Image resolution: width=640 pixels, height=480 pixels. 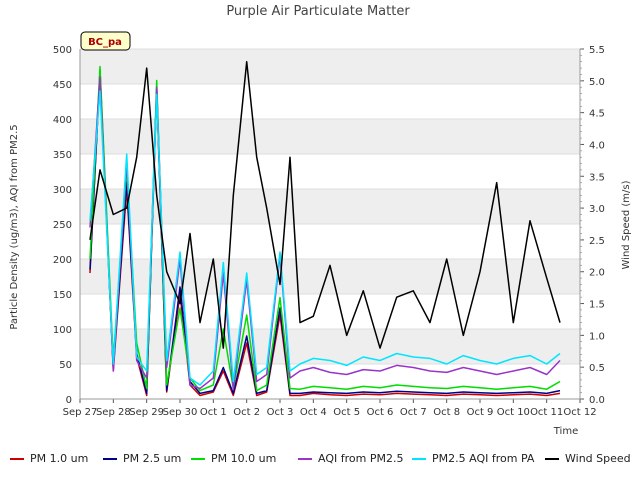 What do you see at coordinates (14, 226) in the screenshot?
I see `y-axis-label: Particle Density (ug/m3), AQI from PM2.5` at bounding box center [14, 226].